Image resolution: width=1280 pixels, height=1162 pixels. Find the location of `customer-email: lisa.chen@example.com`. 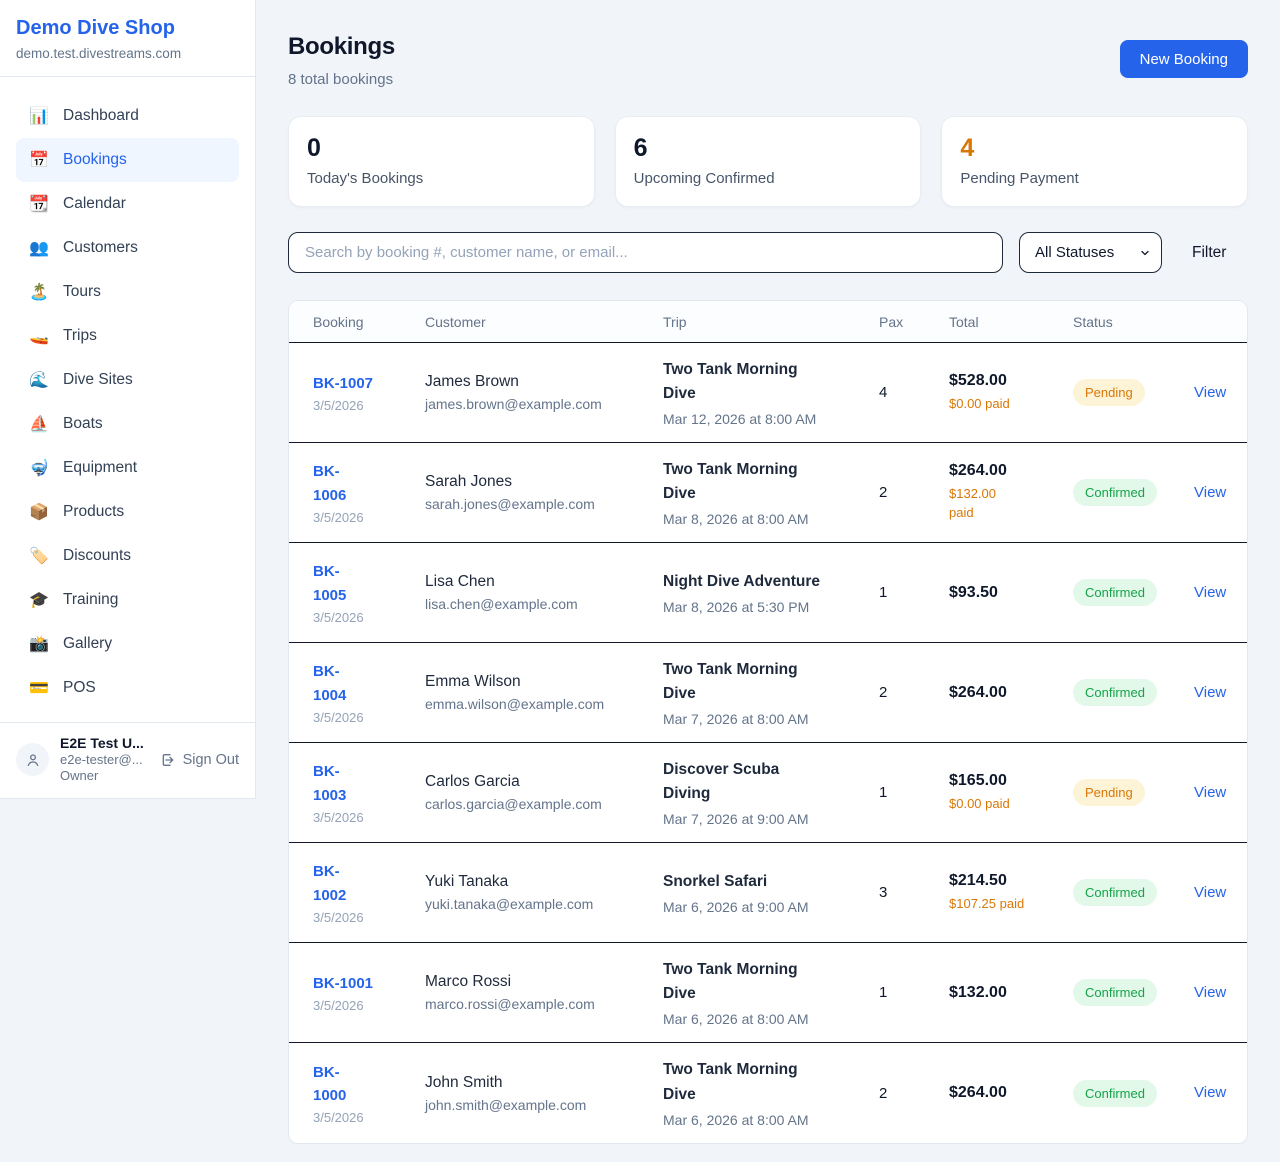

customer-email: lisa.chen@example.com is located at coordinates (501, 604).